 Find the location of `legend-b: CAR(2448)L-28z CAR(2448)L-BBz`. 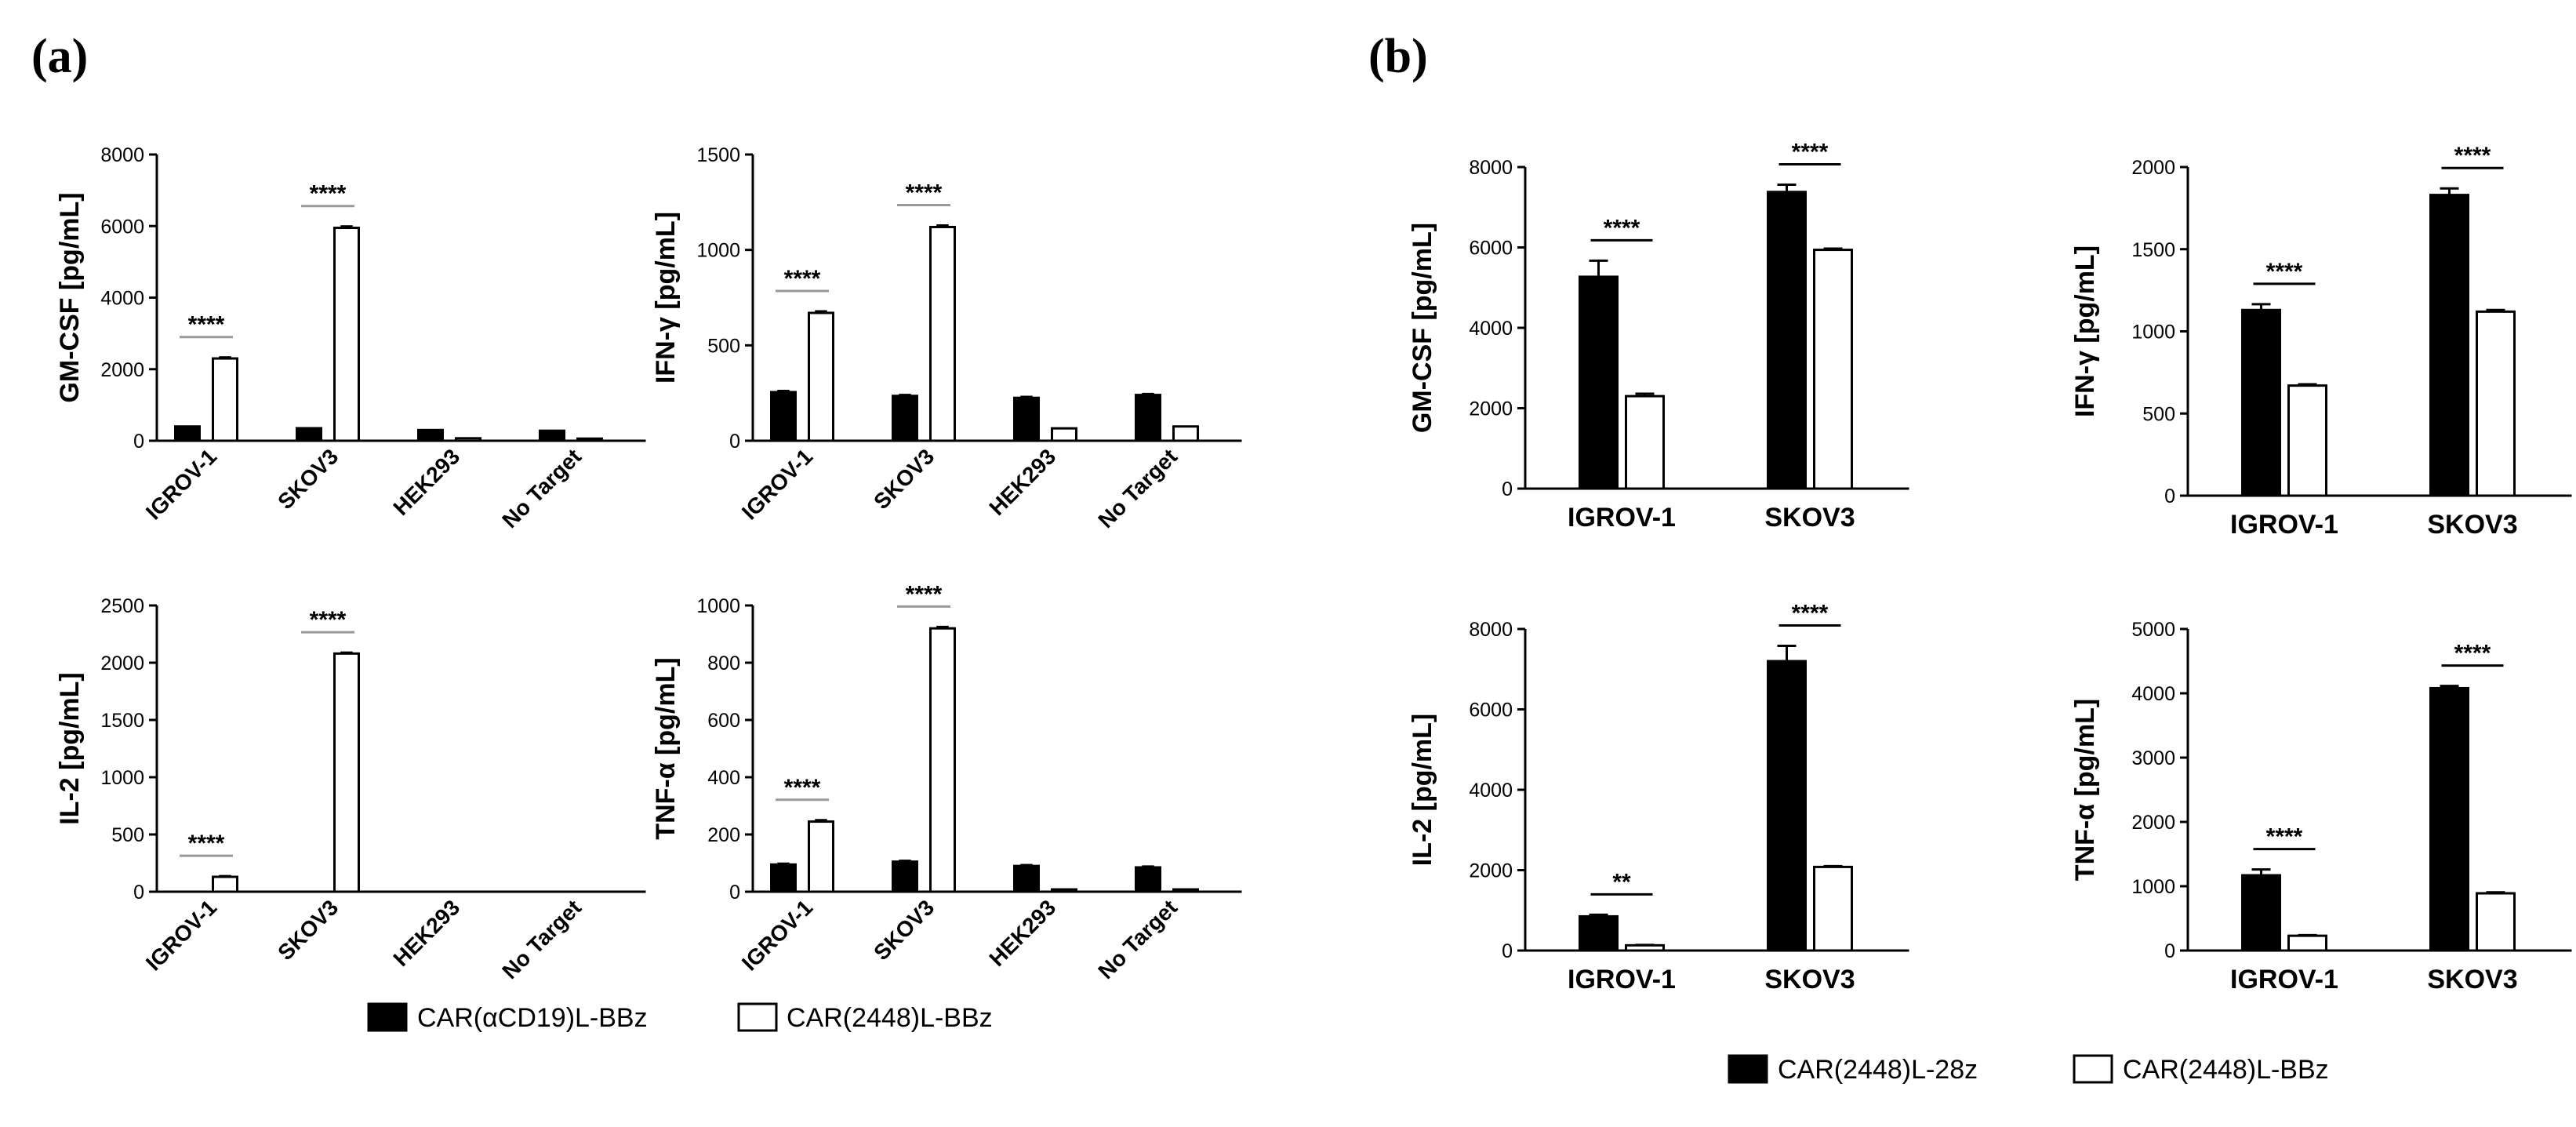

legend-b: CAR(2448)L-28z CAR(2448)L-BBz is located at coordinates (2028, 1069).